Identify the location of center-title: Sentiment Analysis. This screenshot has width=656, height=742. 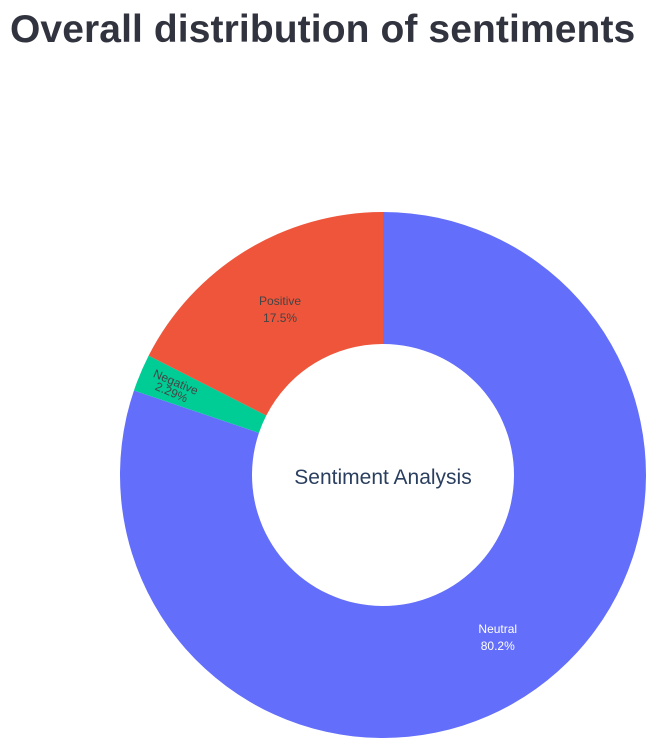
(382, 477).